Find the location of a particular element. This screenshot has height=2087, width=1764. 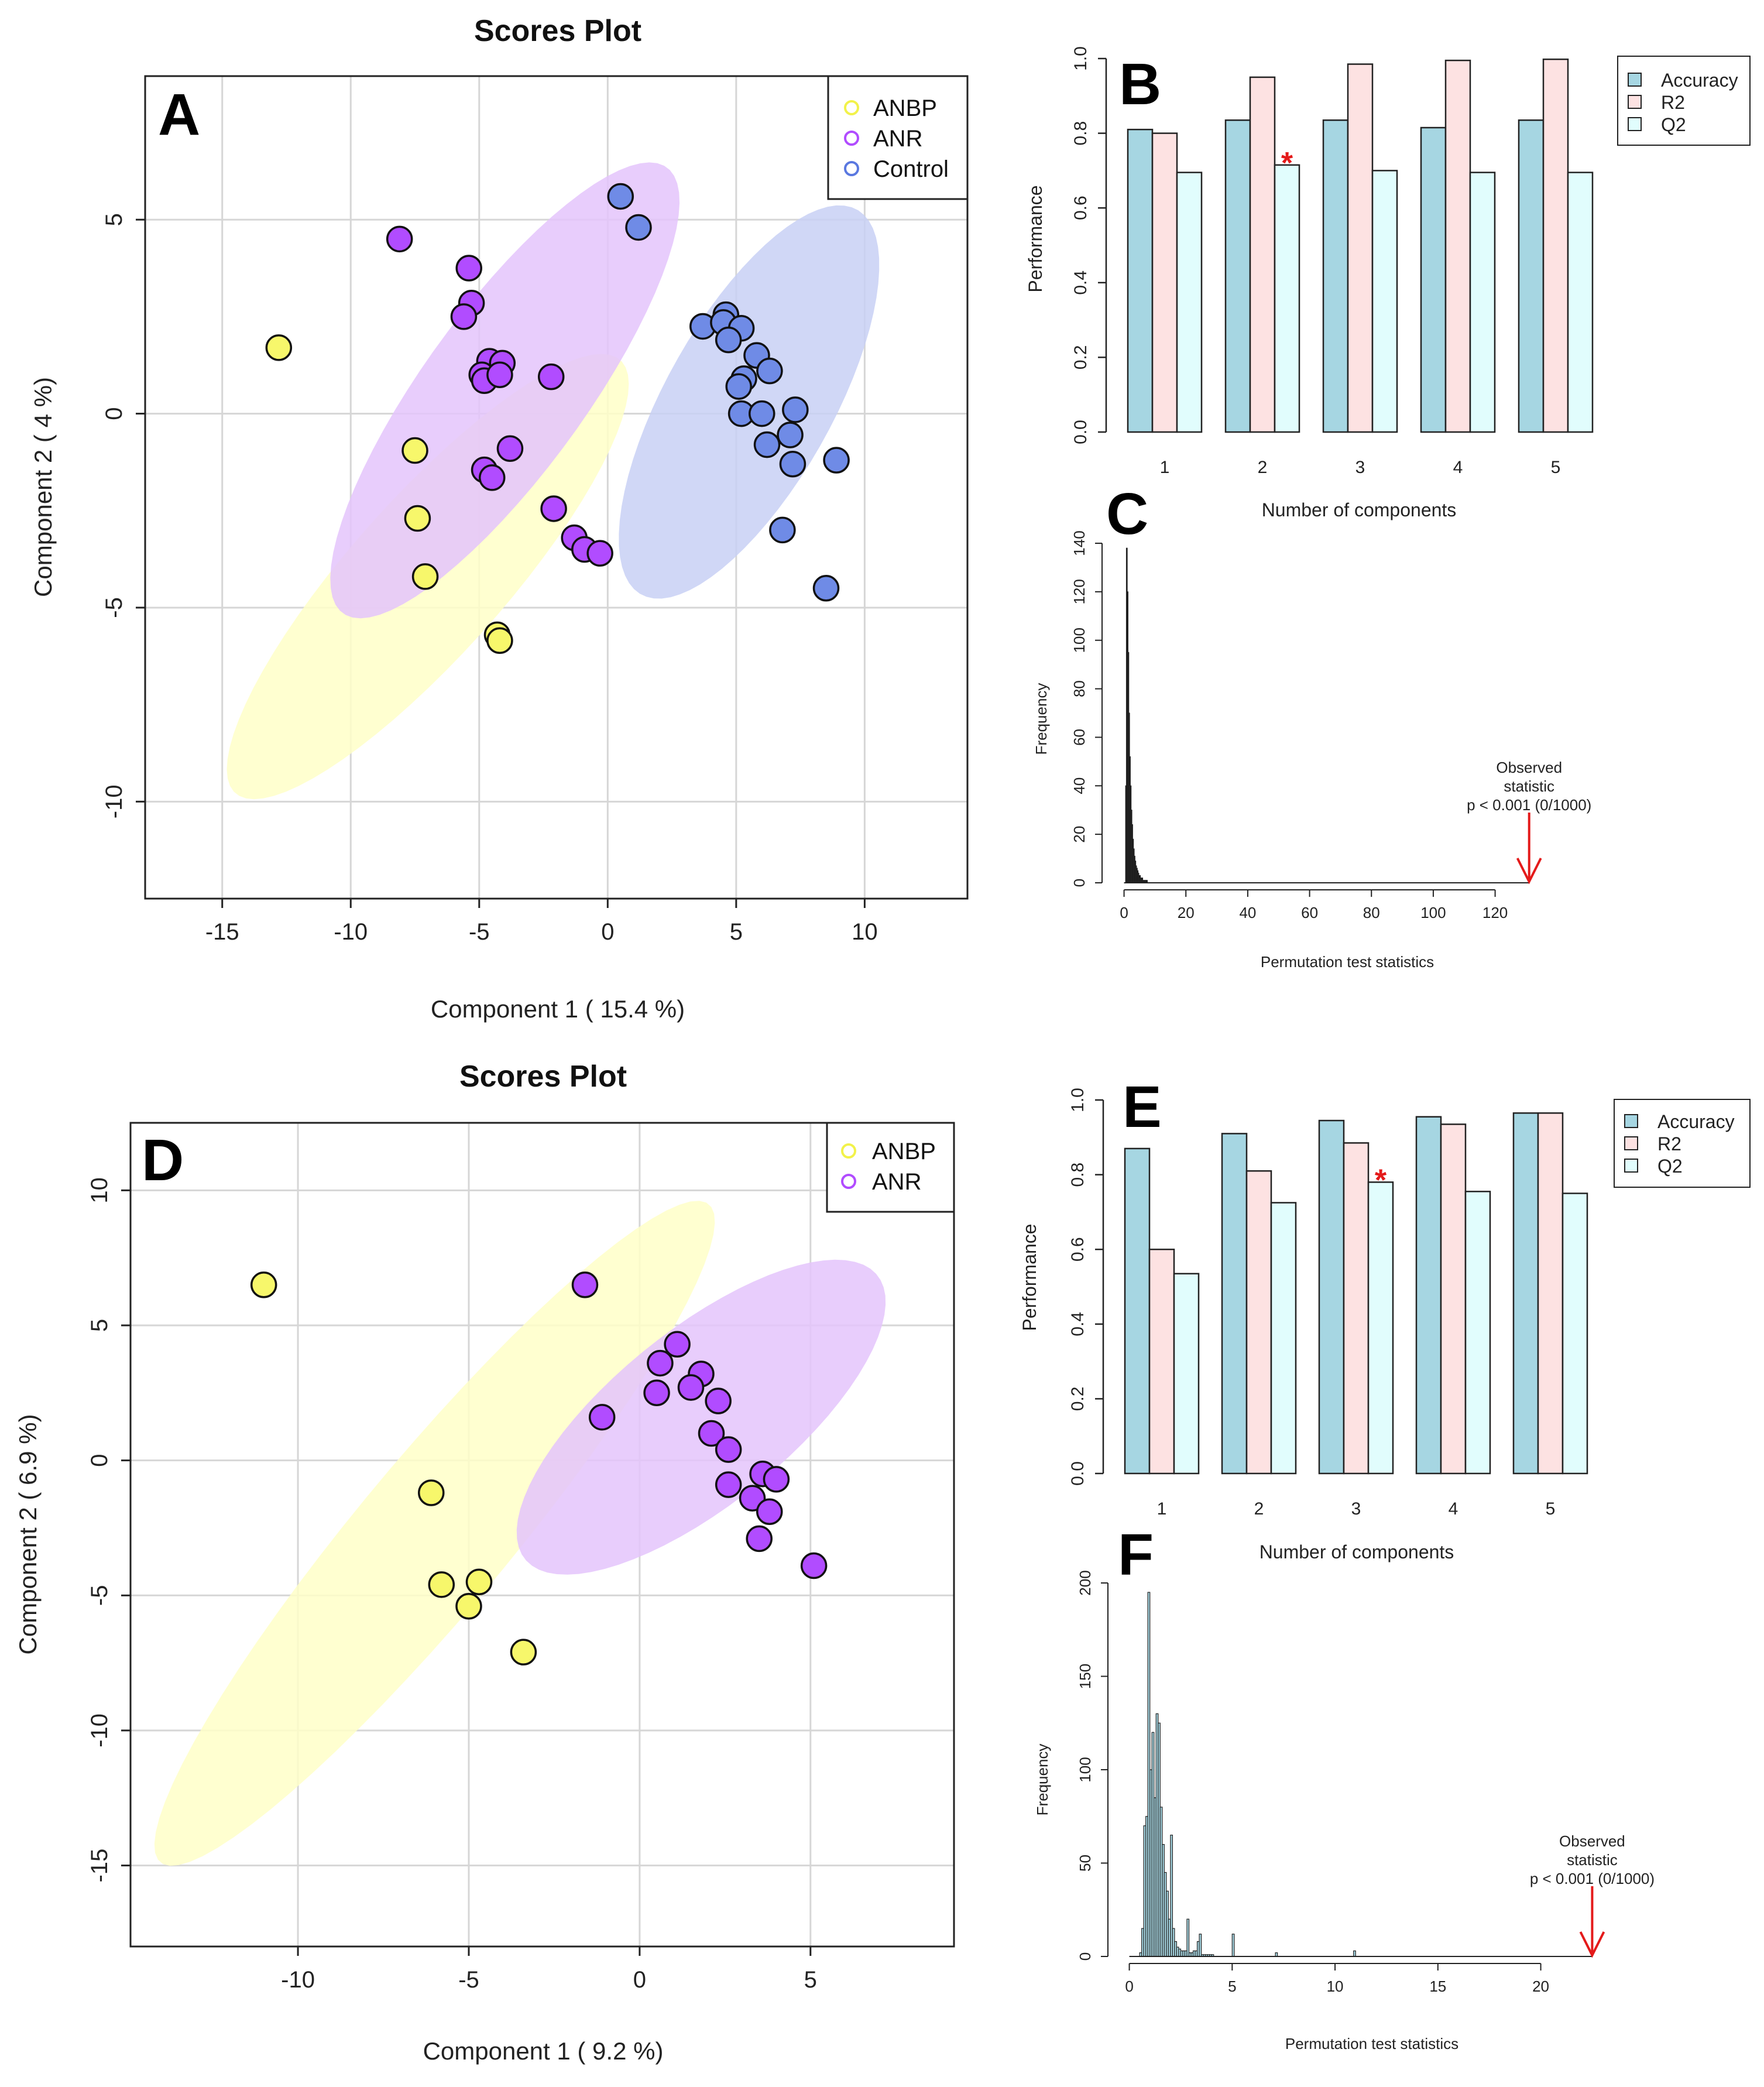

y-tick-label: 140 is located at coordinates (1079, 543).